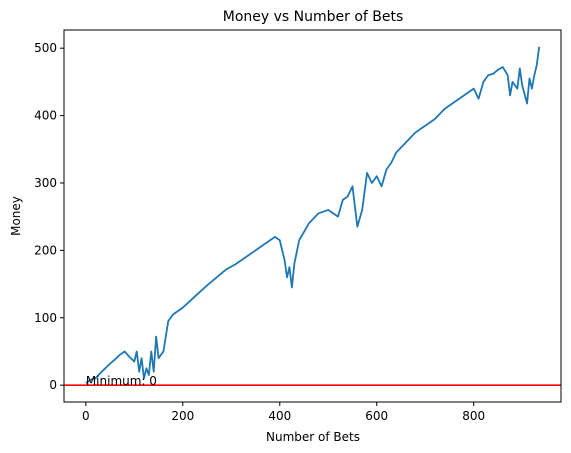 Image resolution: width=571 pixels, height=453 pixels. I want to click on y-tick-label: 100, so click(45, 318).